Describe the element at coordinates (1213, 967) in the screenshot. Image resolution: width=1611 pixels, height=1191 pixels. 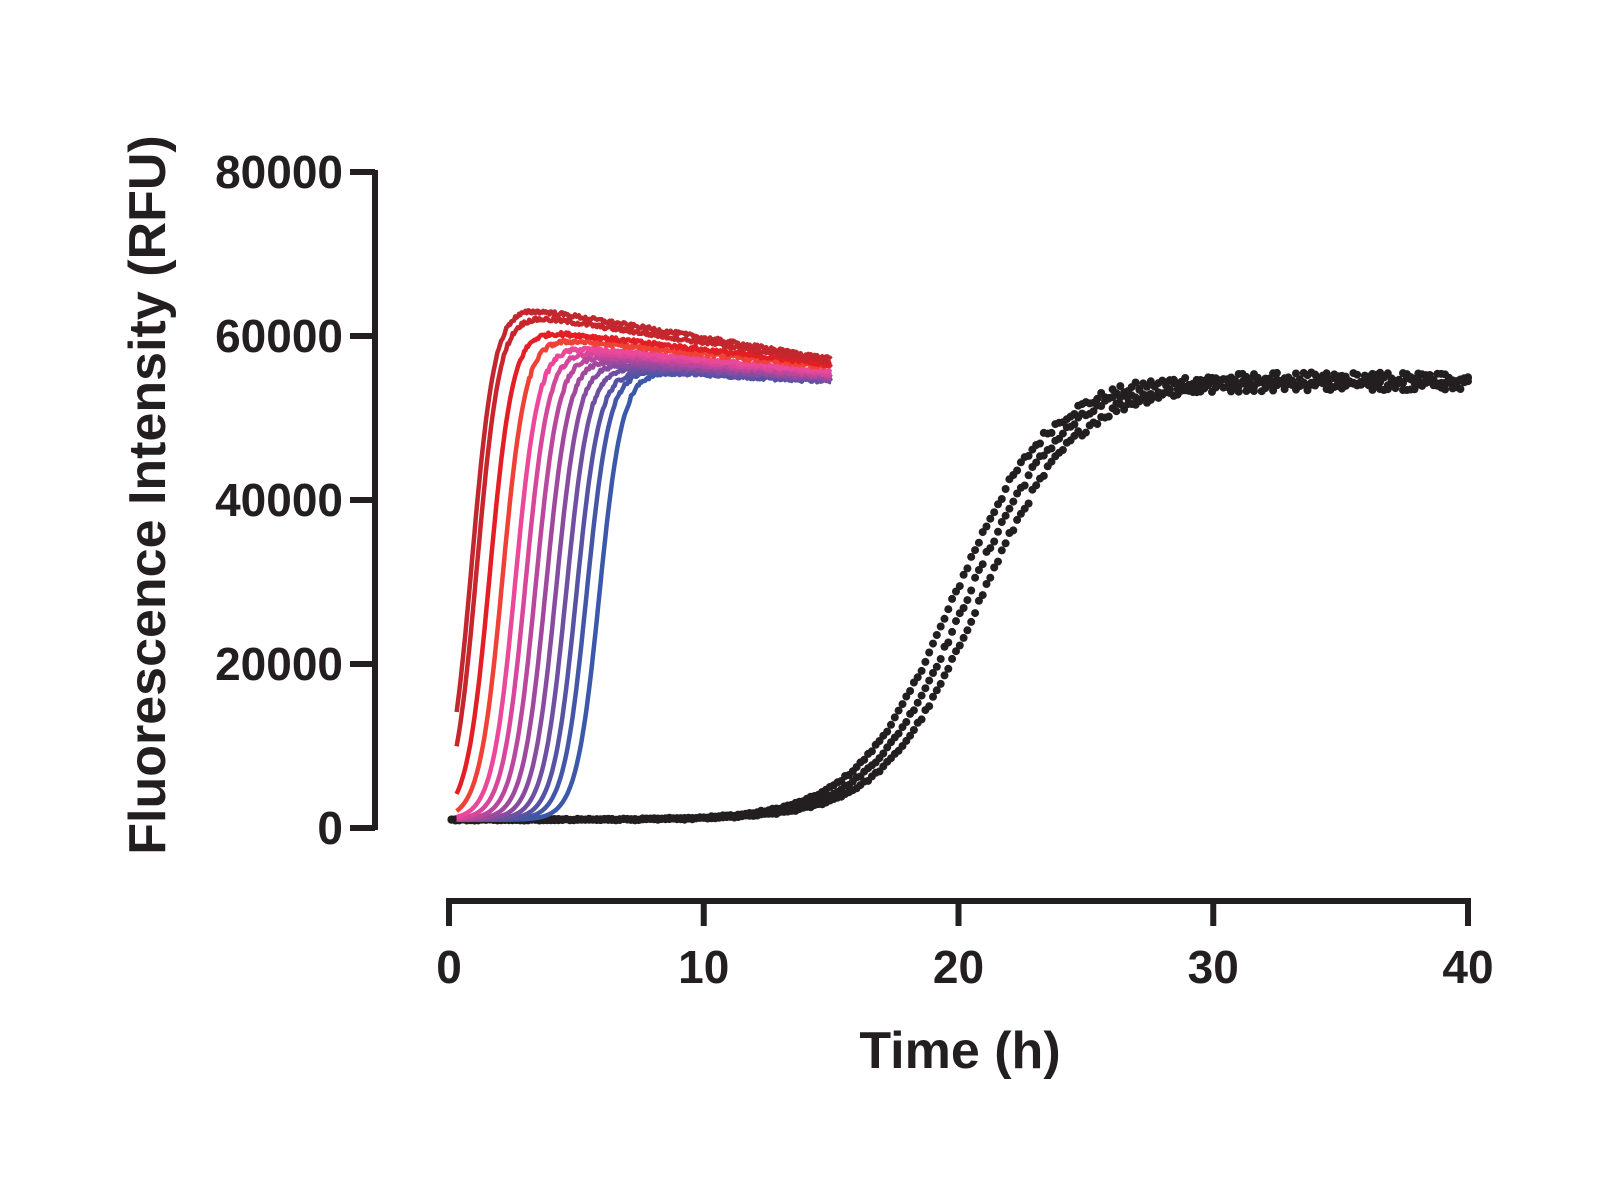
I see `x-tick-label: 30` at that location.